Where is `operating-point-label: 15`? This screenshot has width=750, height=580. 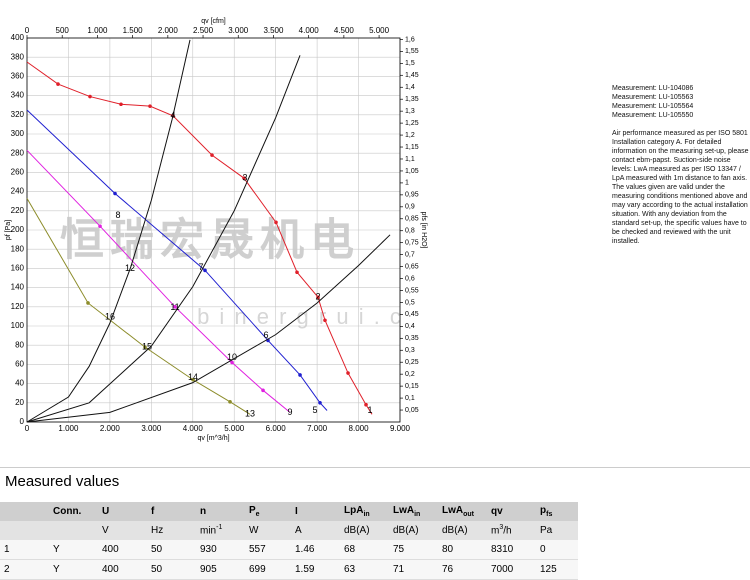
operating-point-label: 15 is located at coordinates (147, 346).